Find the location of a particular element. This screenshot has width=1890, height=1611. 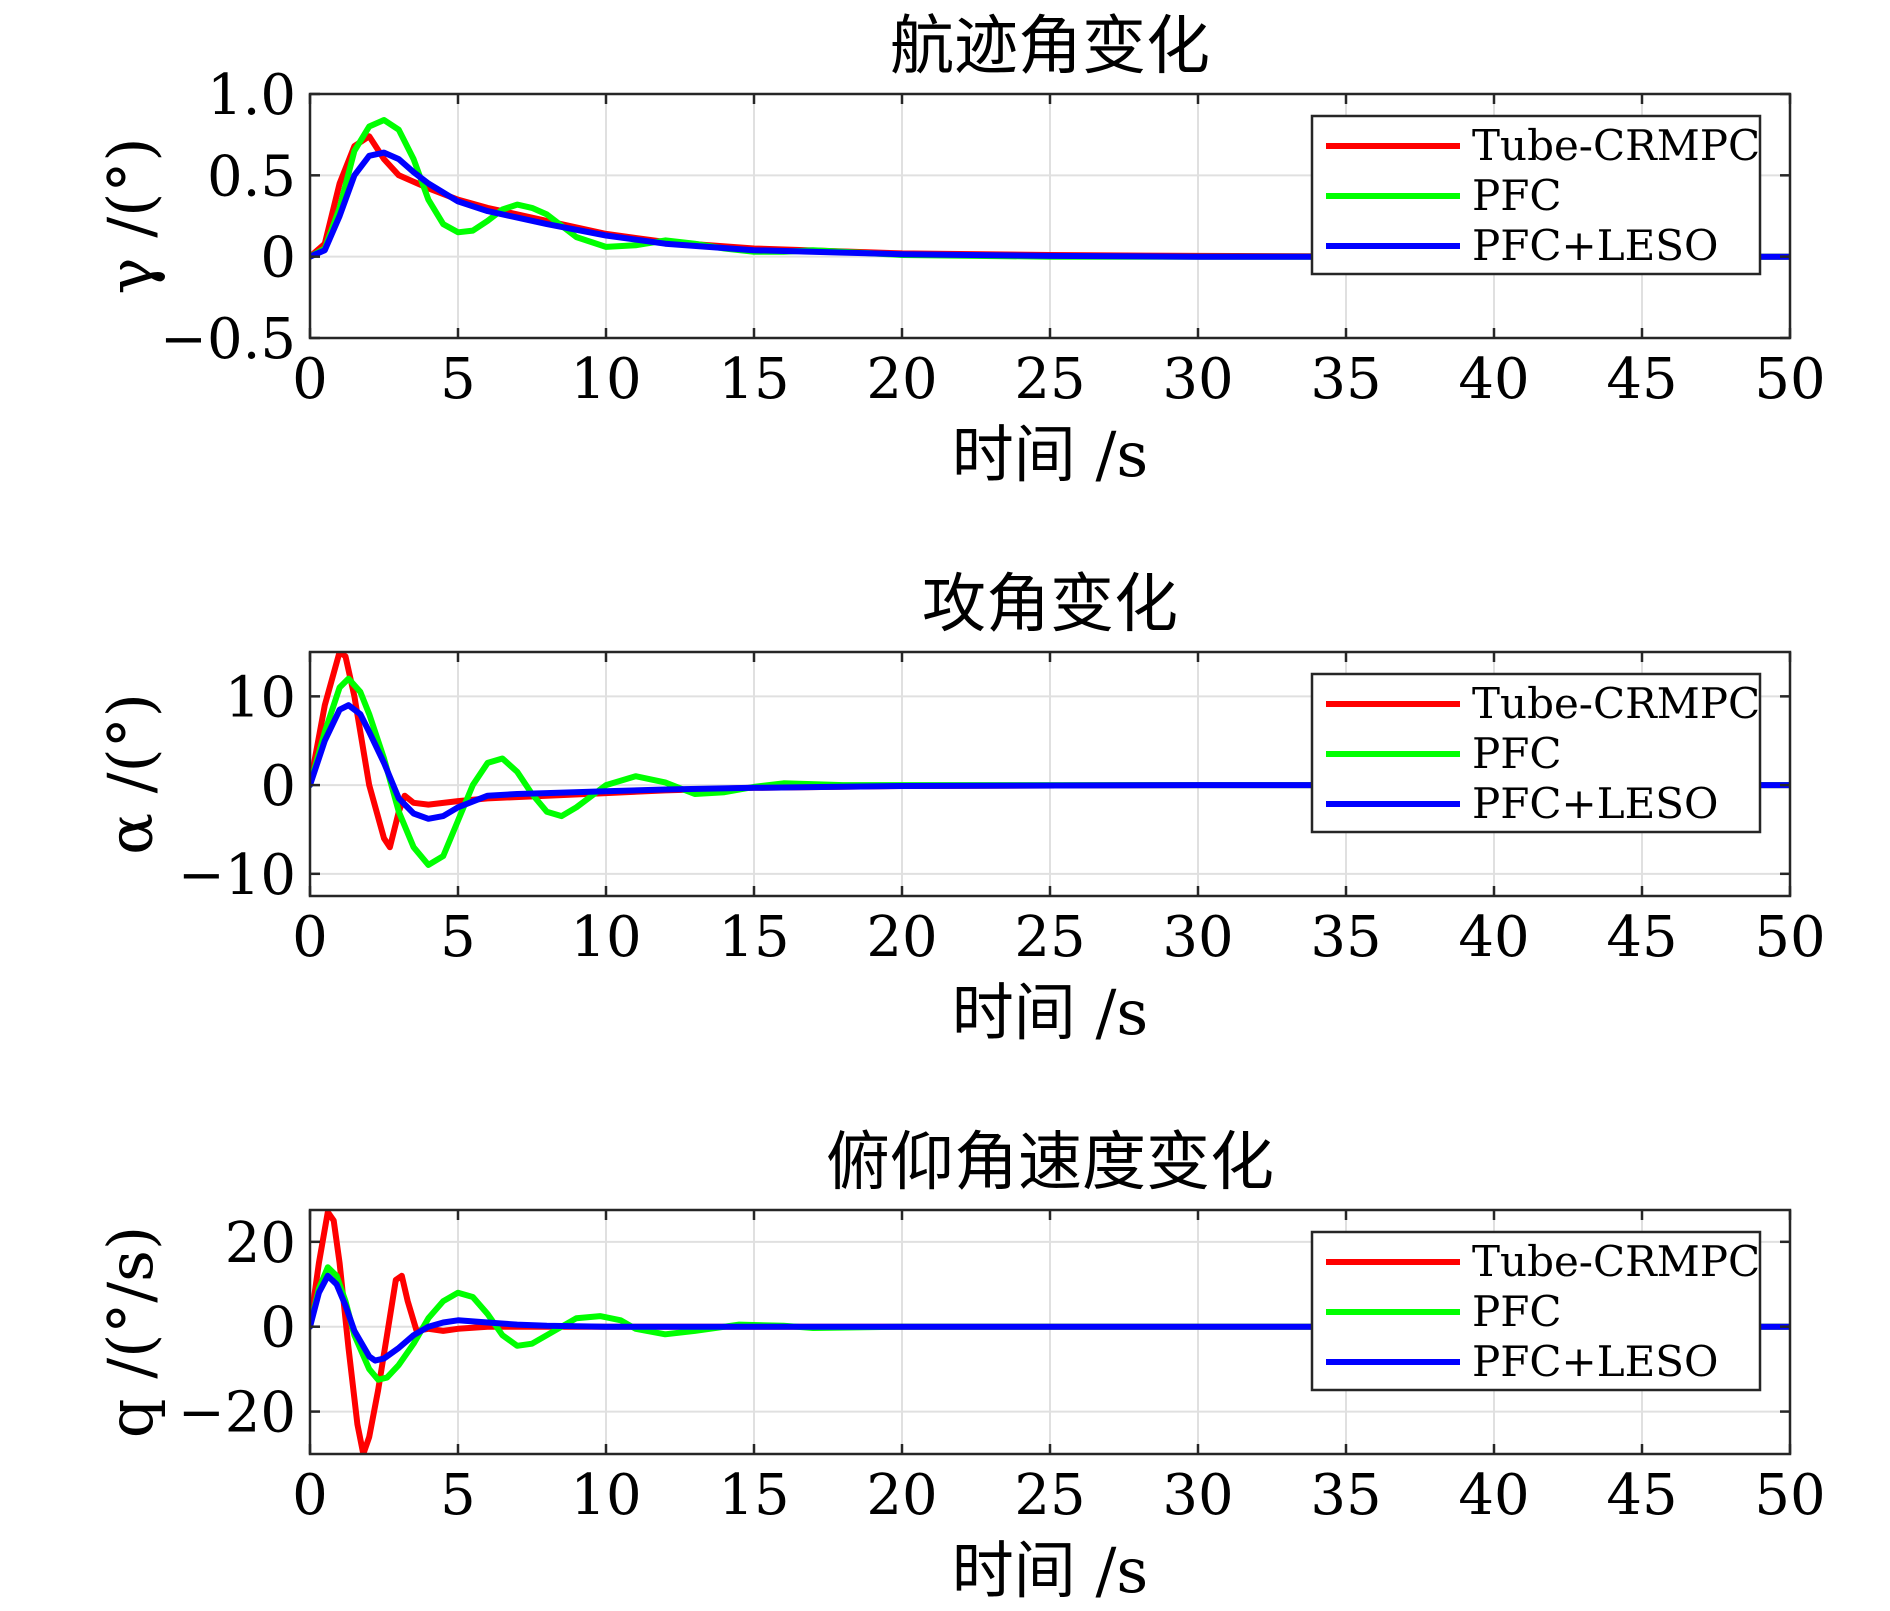

series-line-pfc is located at coordinates (1050, 771).